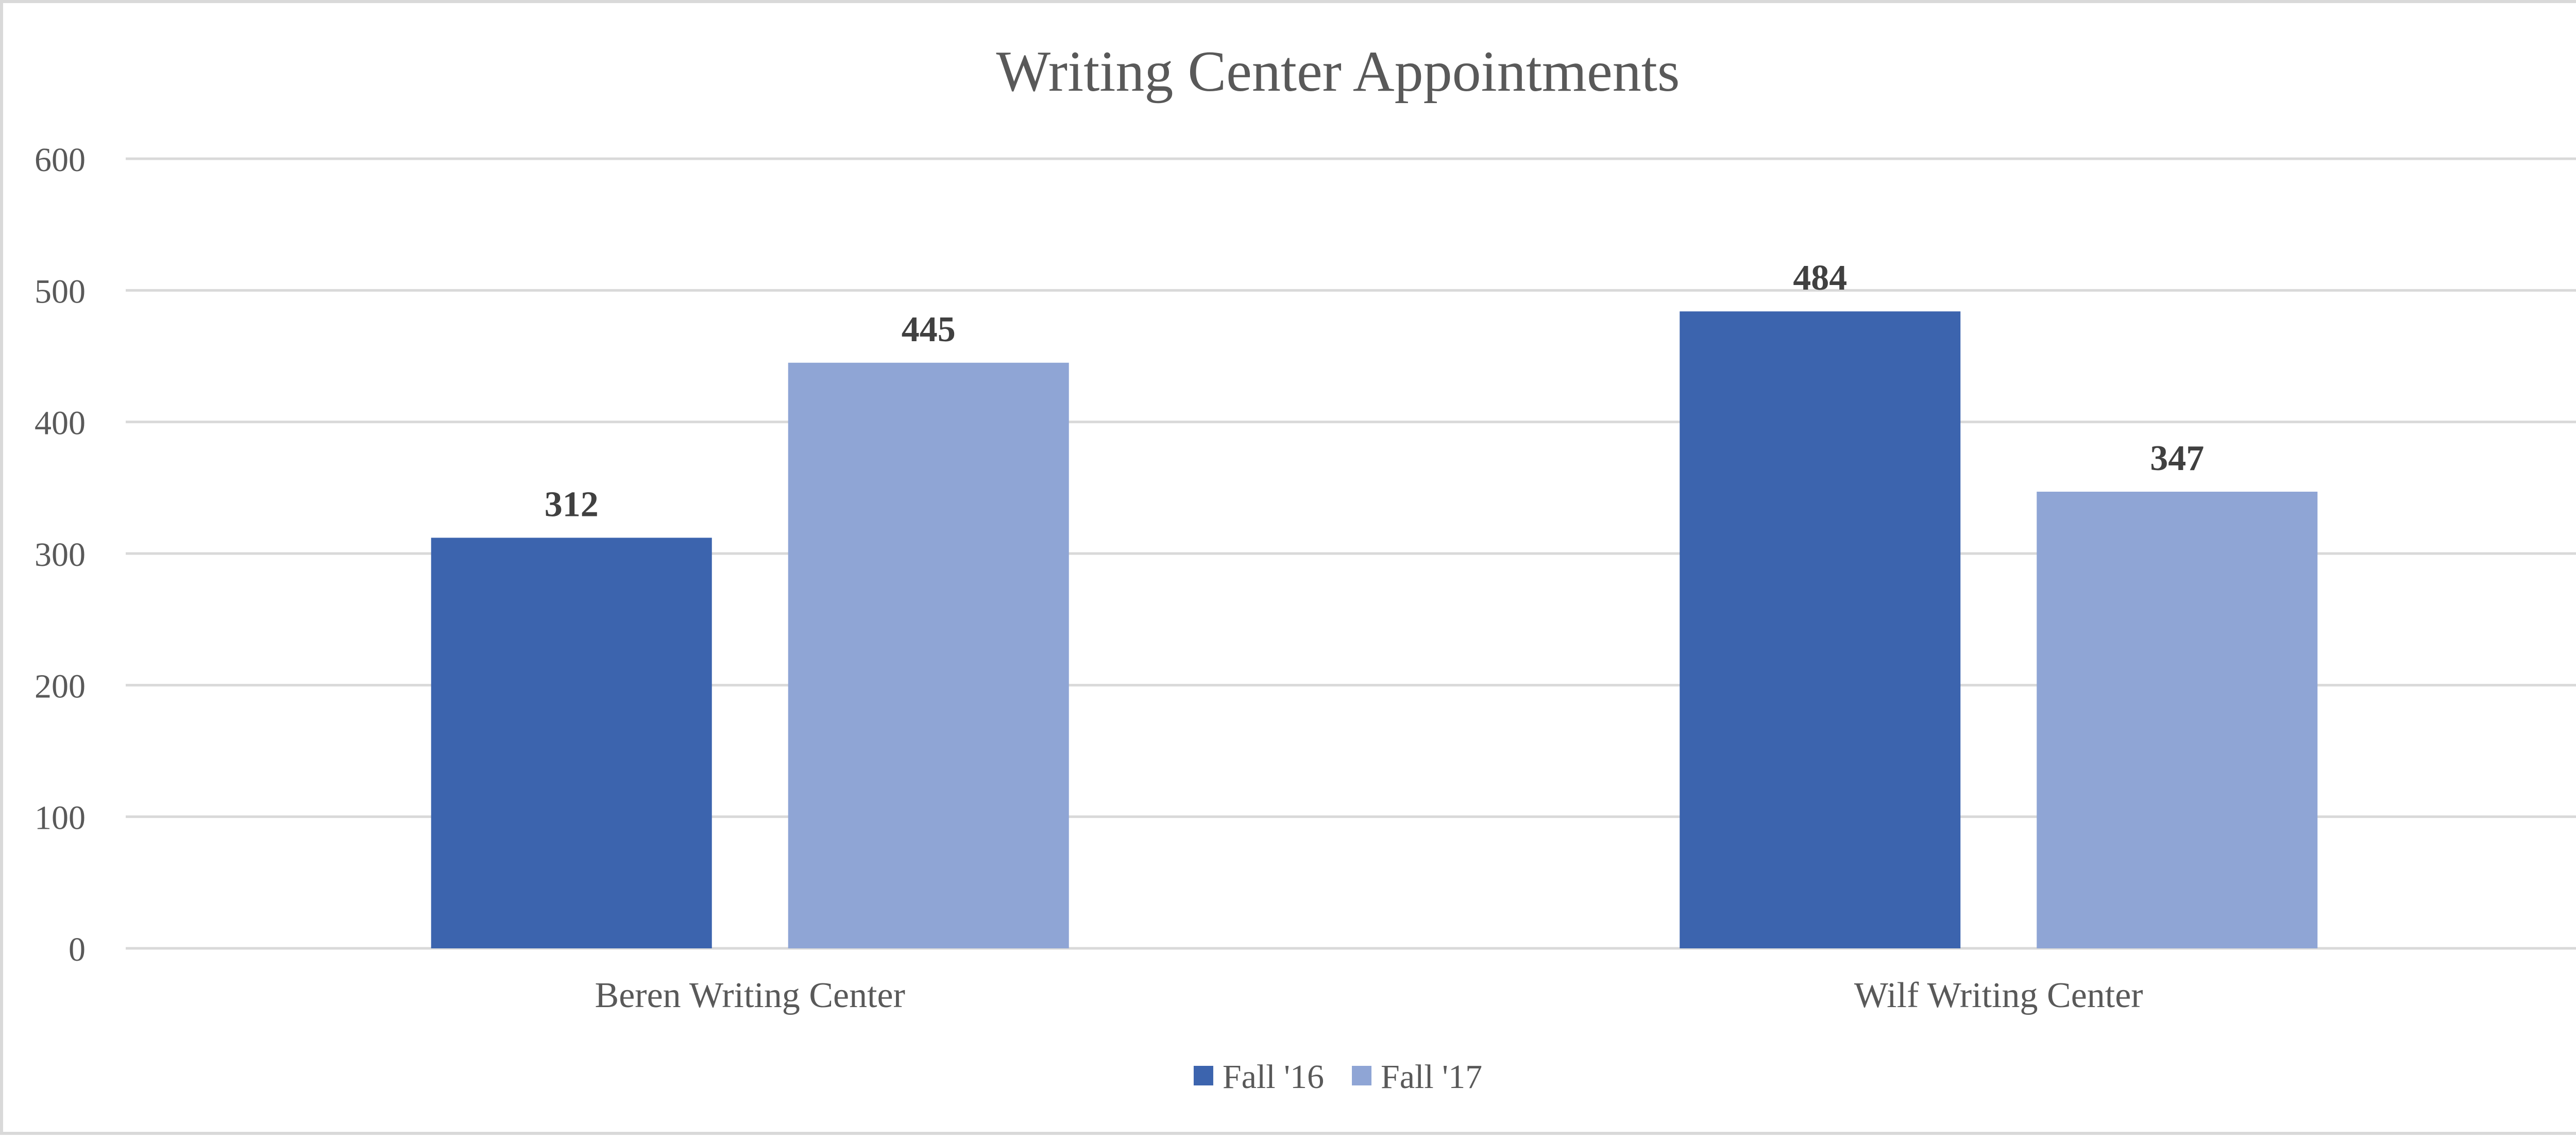 This screenshot has width=2576, height=1138. What do you see at coordinates (929, 329) in the screenshot?
I see `data-label: 445` at bounding box center [929, 329].